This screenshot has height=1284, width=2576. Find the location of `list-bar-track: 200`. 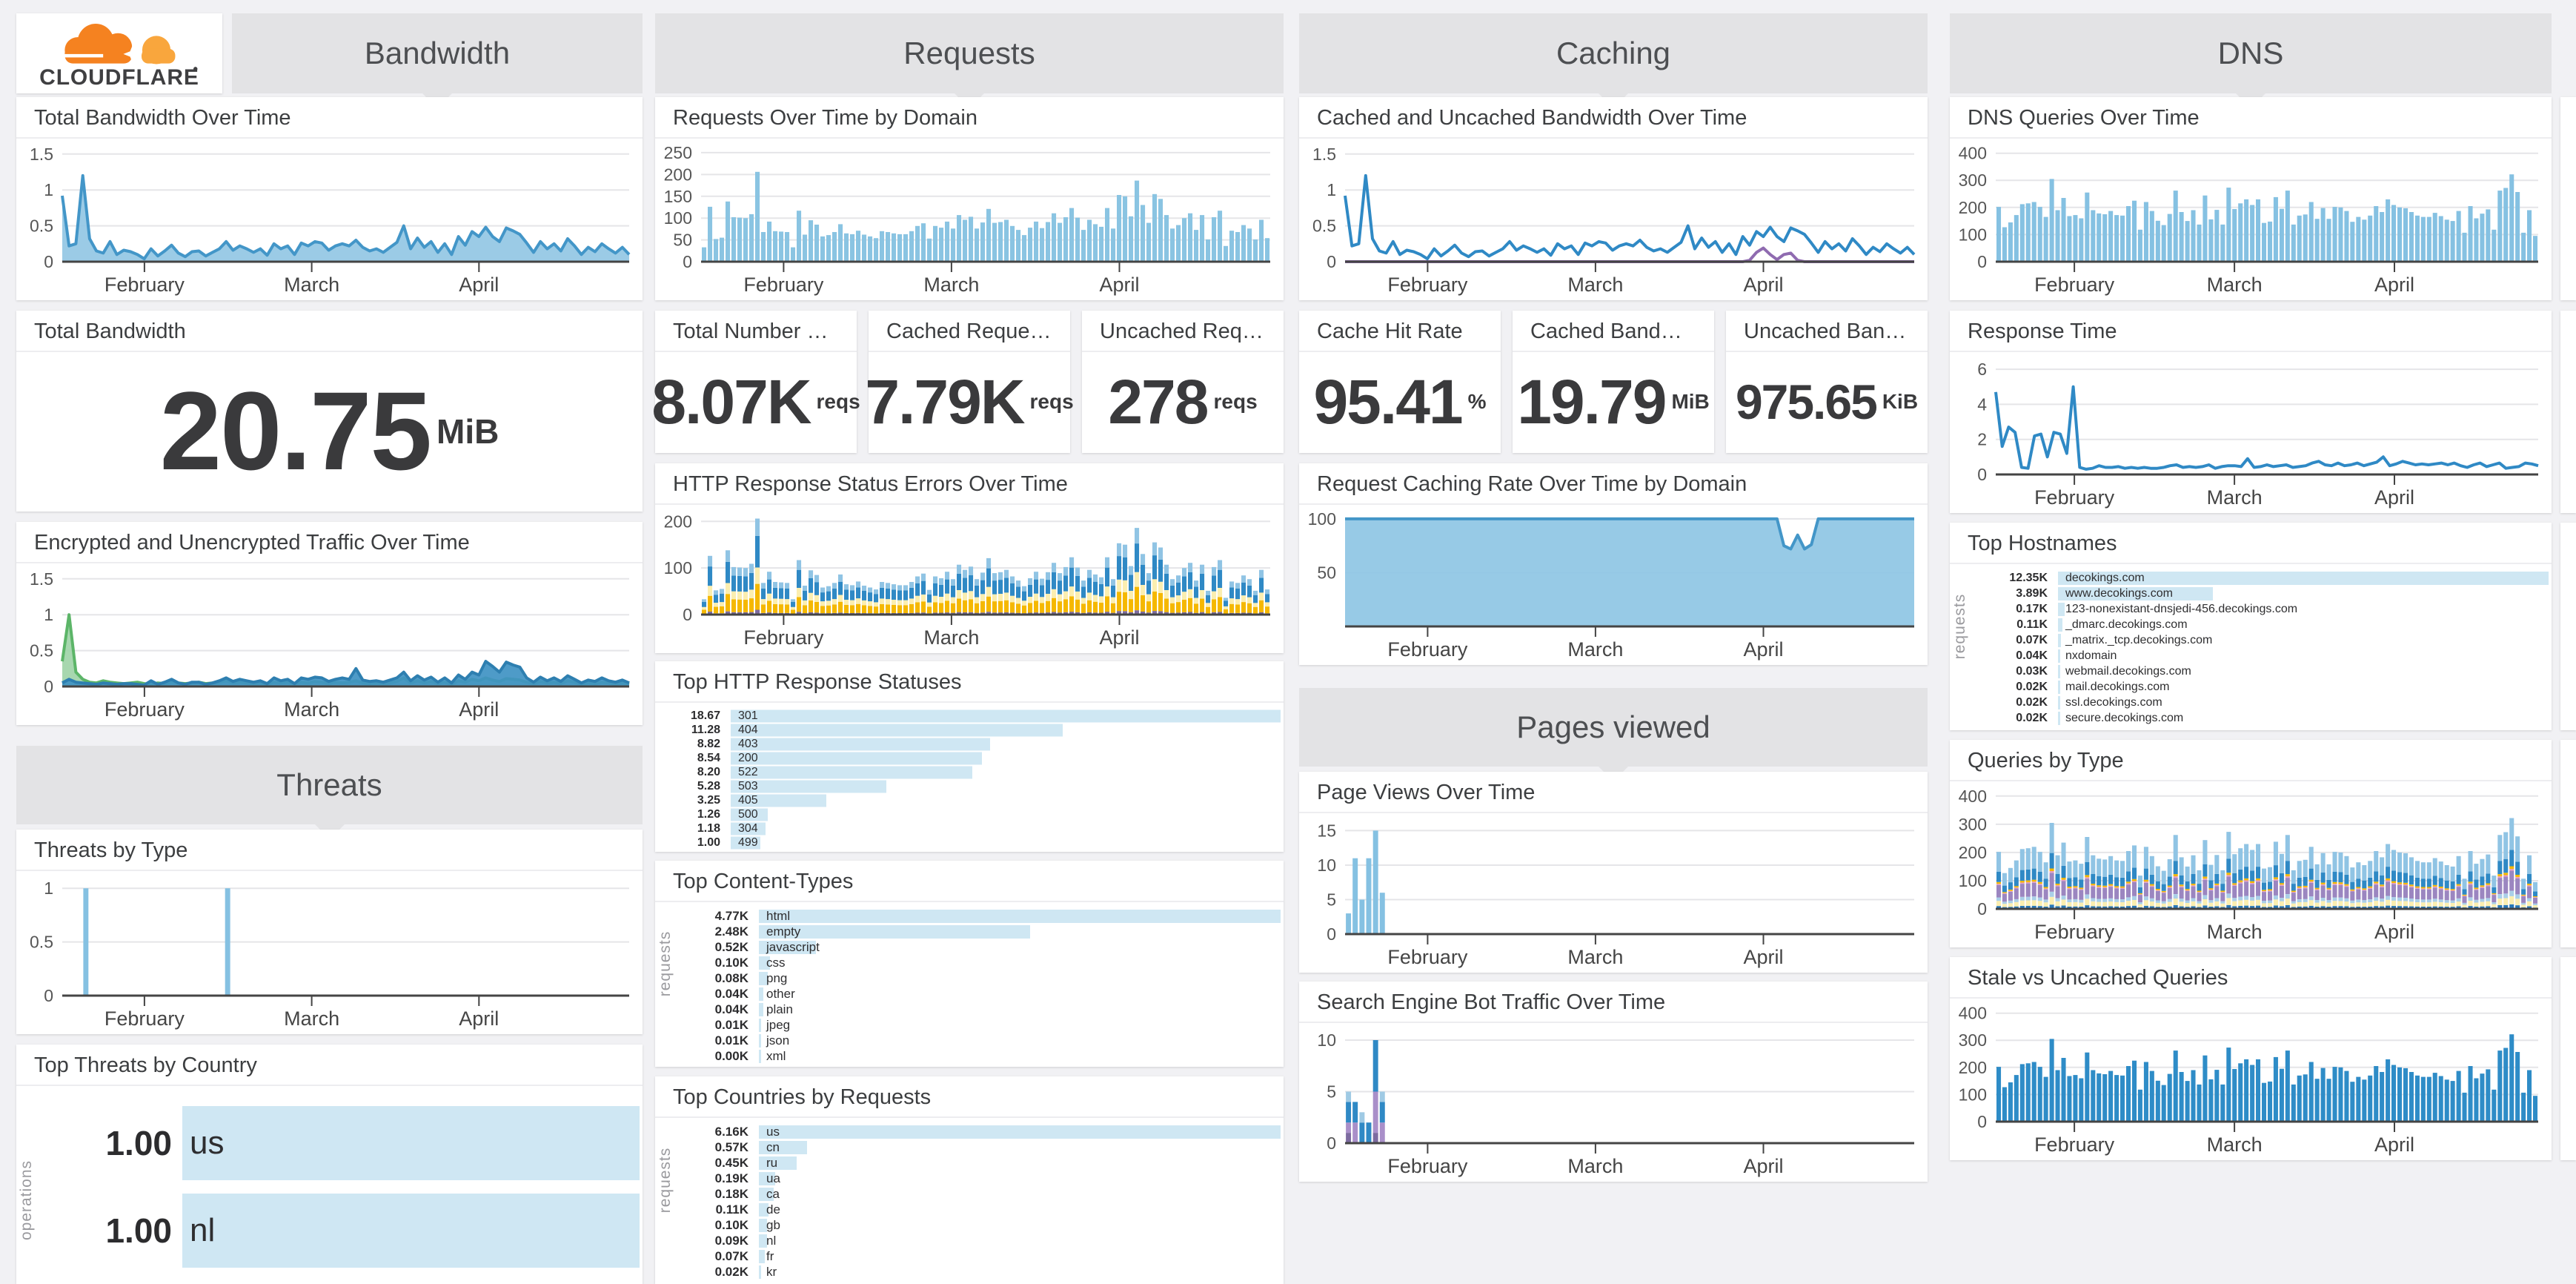

list-bar-track: 200 is located at coordinates (1006, 758).